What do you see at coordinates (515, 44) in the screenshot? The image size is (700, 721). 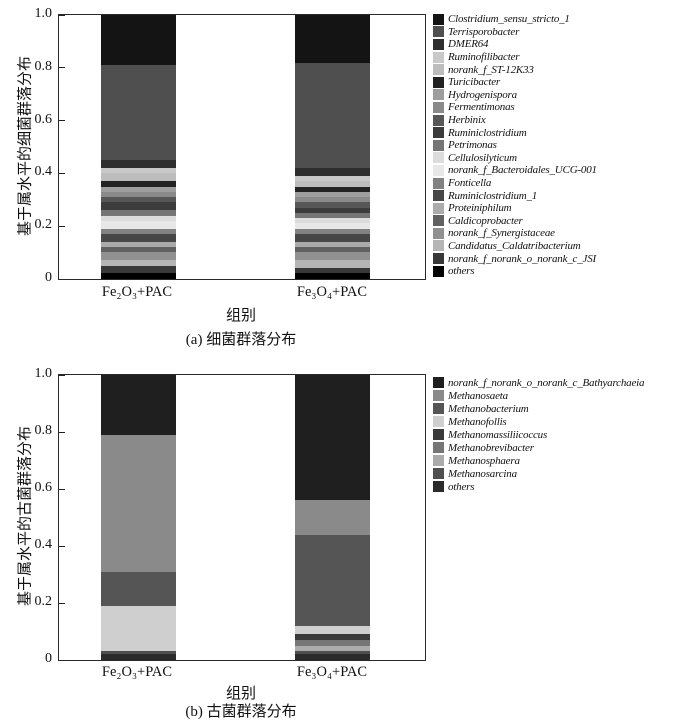 I see `legend-item: DMER64` at bounding box center [515, 44].